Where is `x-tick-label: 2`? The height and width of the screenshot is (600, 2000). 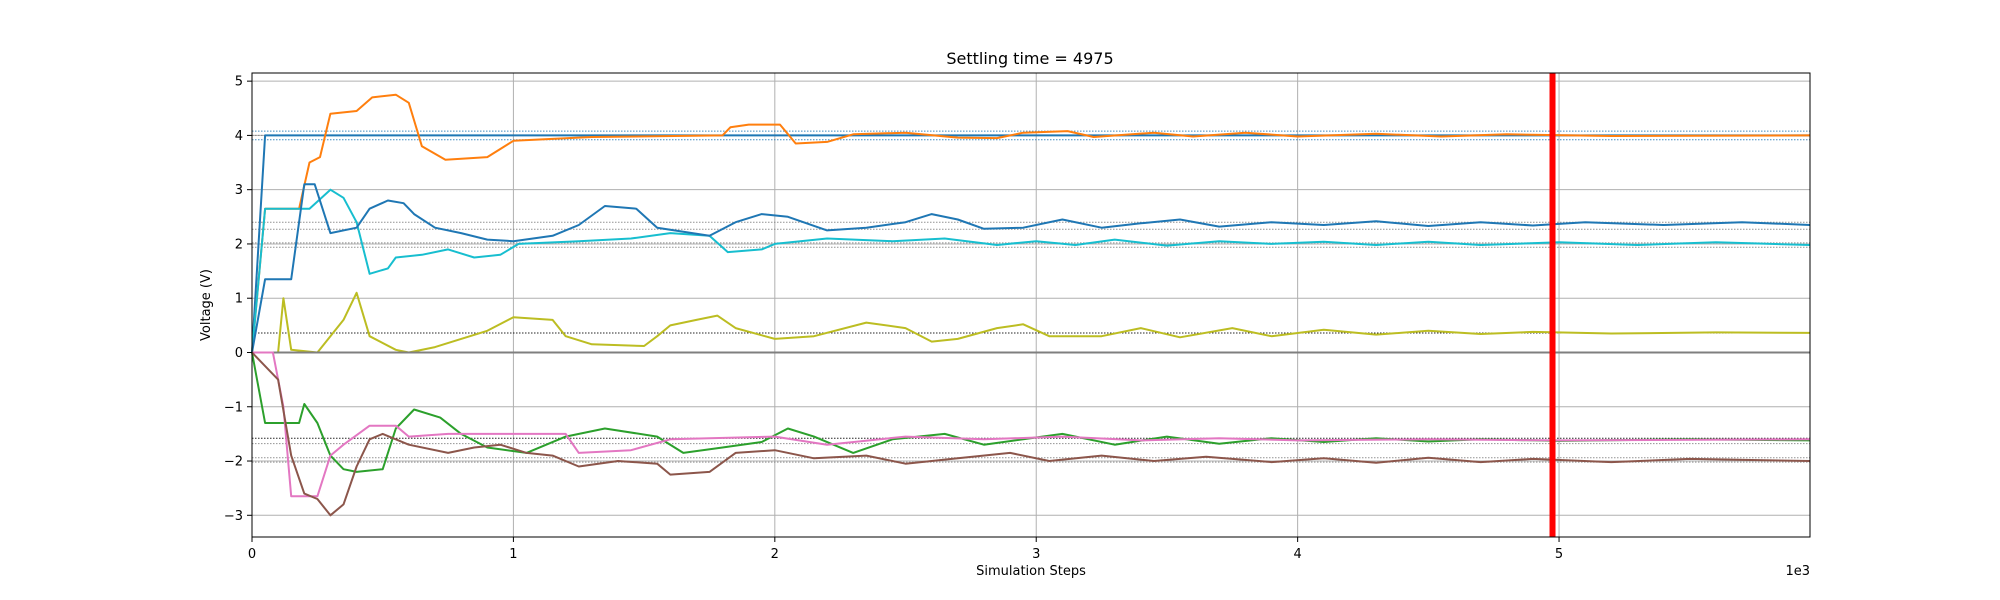
x-tick-label: 2 is located at coordinates (775, 554).